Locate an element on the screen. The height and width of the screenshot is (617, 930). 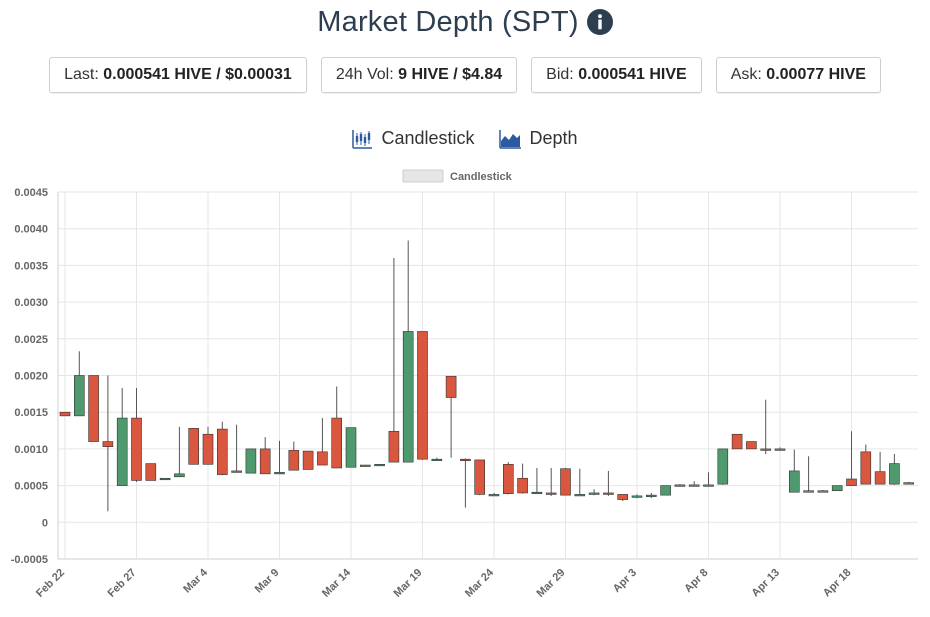
depth-mode-button: Depth is located at coordinates (538, 138).